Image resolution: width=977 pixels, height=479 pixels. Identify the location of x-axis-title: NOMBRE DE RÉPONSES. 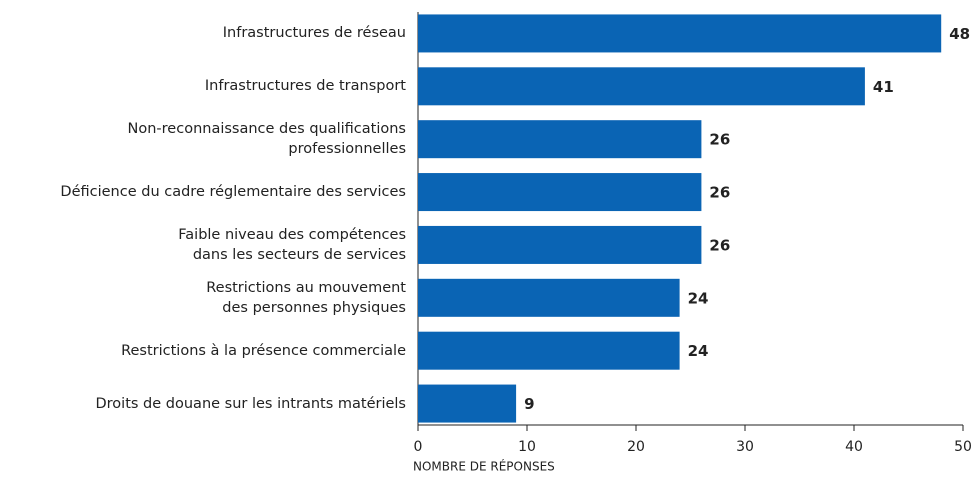
(484, 466).